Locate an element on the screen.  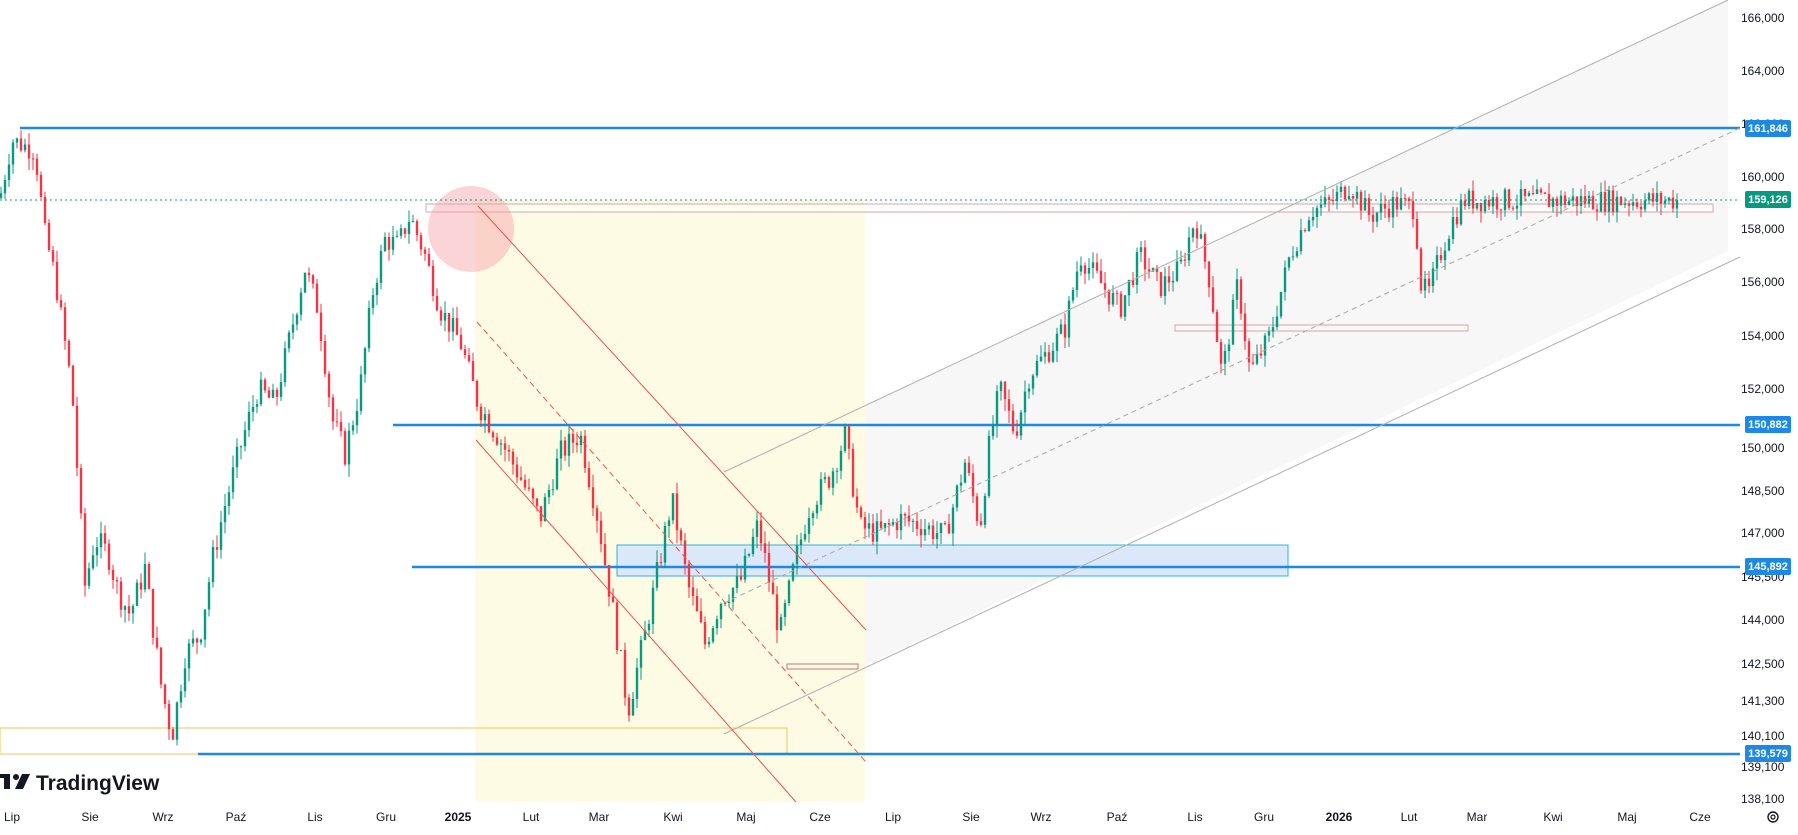
badge-139579: 139,579 is located at coordinates (1768, 754).